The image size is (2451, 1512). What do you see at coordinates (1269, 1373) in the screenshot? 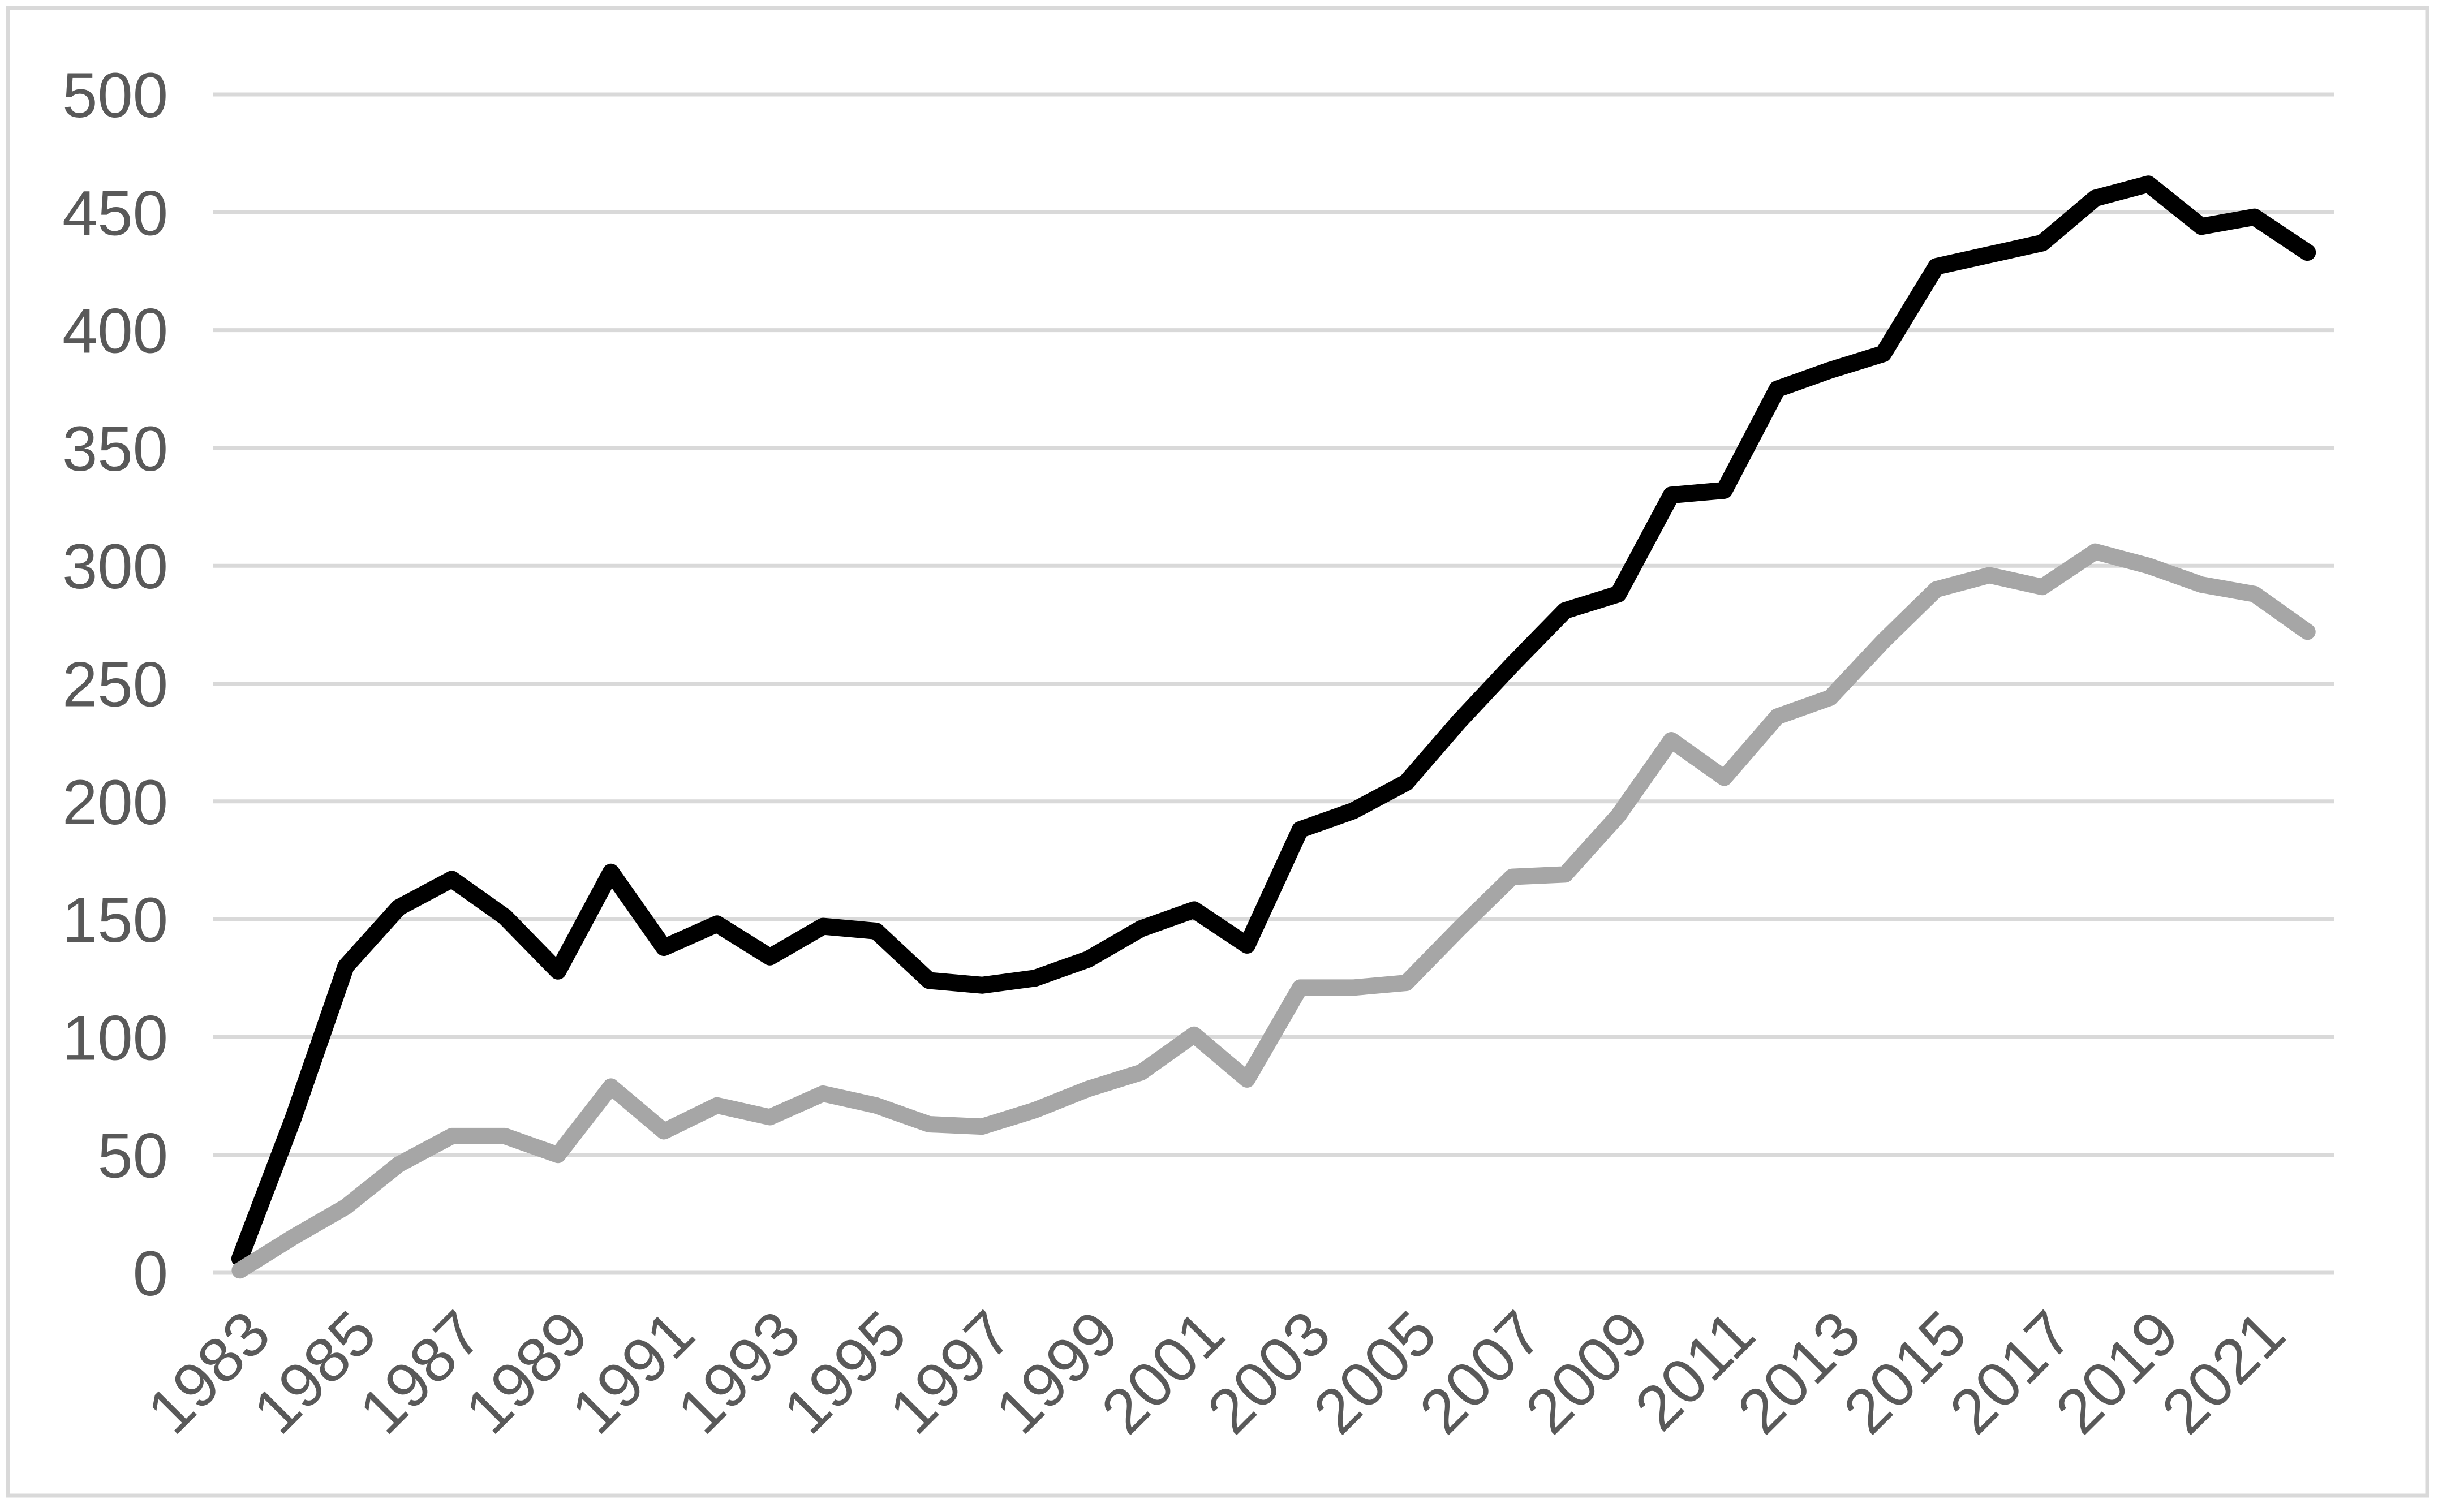
I see `x-axis-tick-label: 2003` at bounding box center [1269, 1373].